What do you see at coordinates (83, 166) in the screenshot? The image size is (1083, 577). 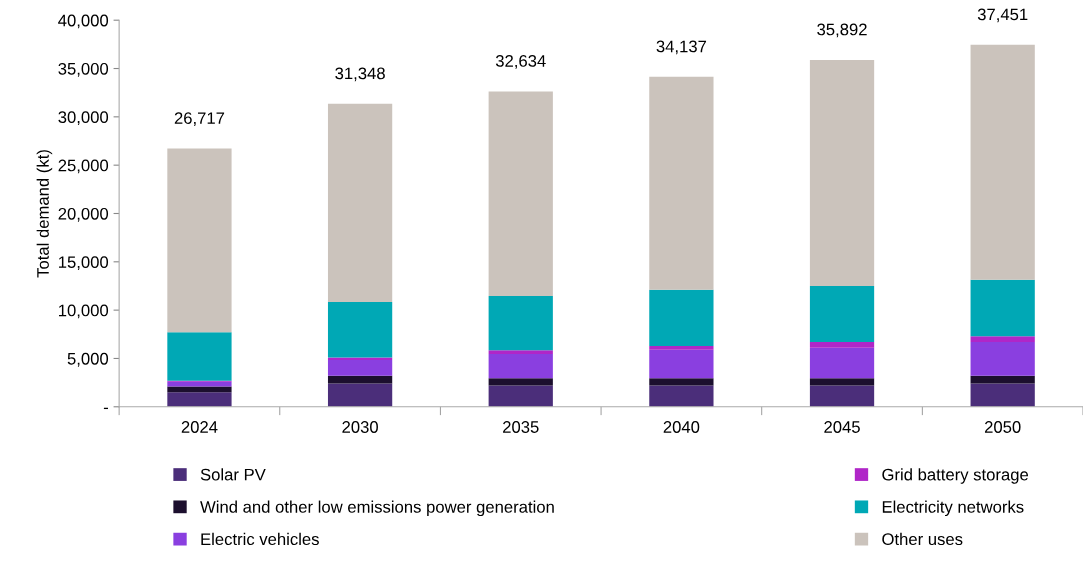 I see `y-tick-label: 25,000` at bounding box center [83, 166].